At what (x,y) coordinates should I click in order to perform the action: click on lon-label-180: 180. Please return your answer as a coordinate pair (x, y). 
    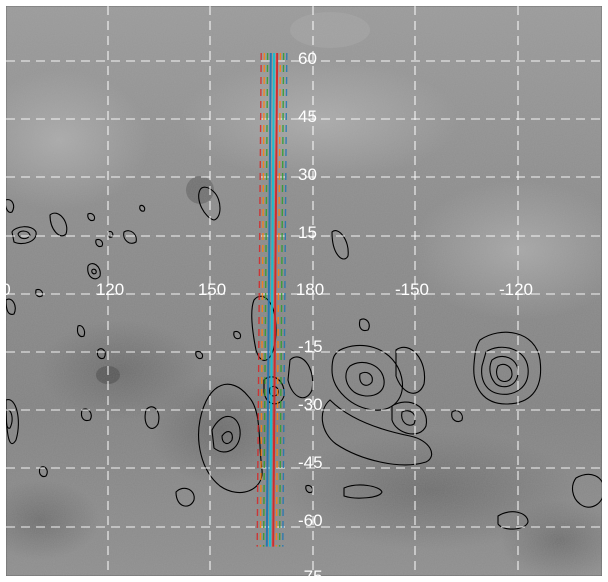
    Looking at the image, I should click on (310, 289).